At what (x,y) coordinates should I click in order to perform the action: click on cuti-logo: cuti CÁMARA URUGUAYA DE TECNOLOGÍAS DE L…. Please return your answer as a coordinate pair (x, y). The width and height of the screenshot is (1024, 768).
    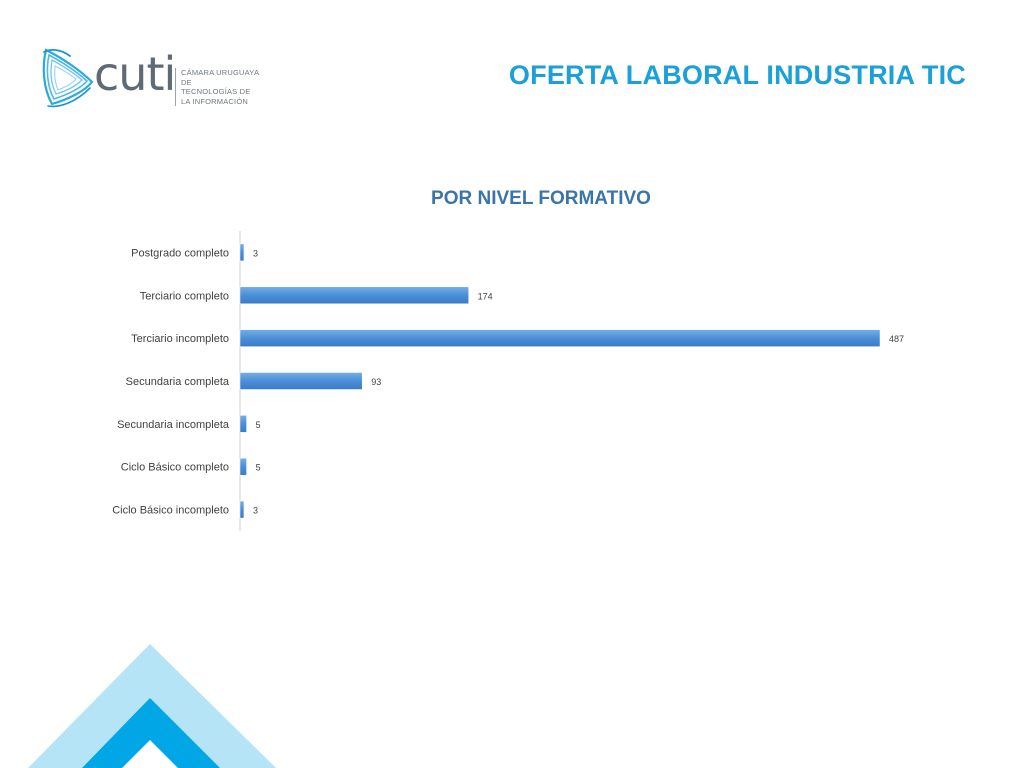
    Looking at the image, I should click on (155, 77).